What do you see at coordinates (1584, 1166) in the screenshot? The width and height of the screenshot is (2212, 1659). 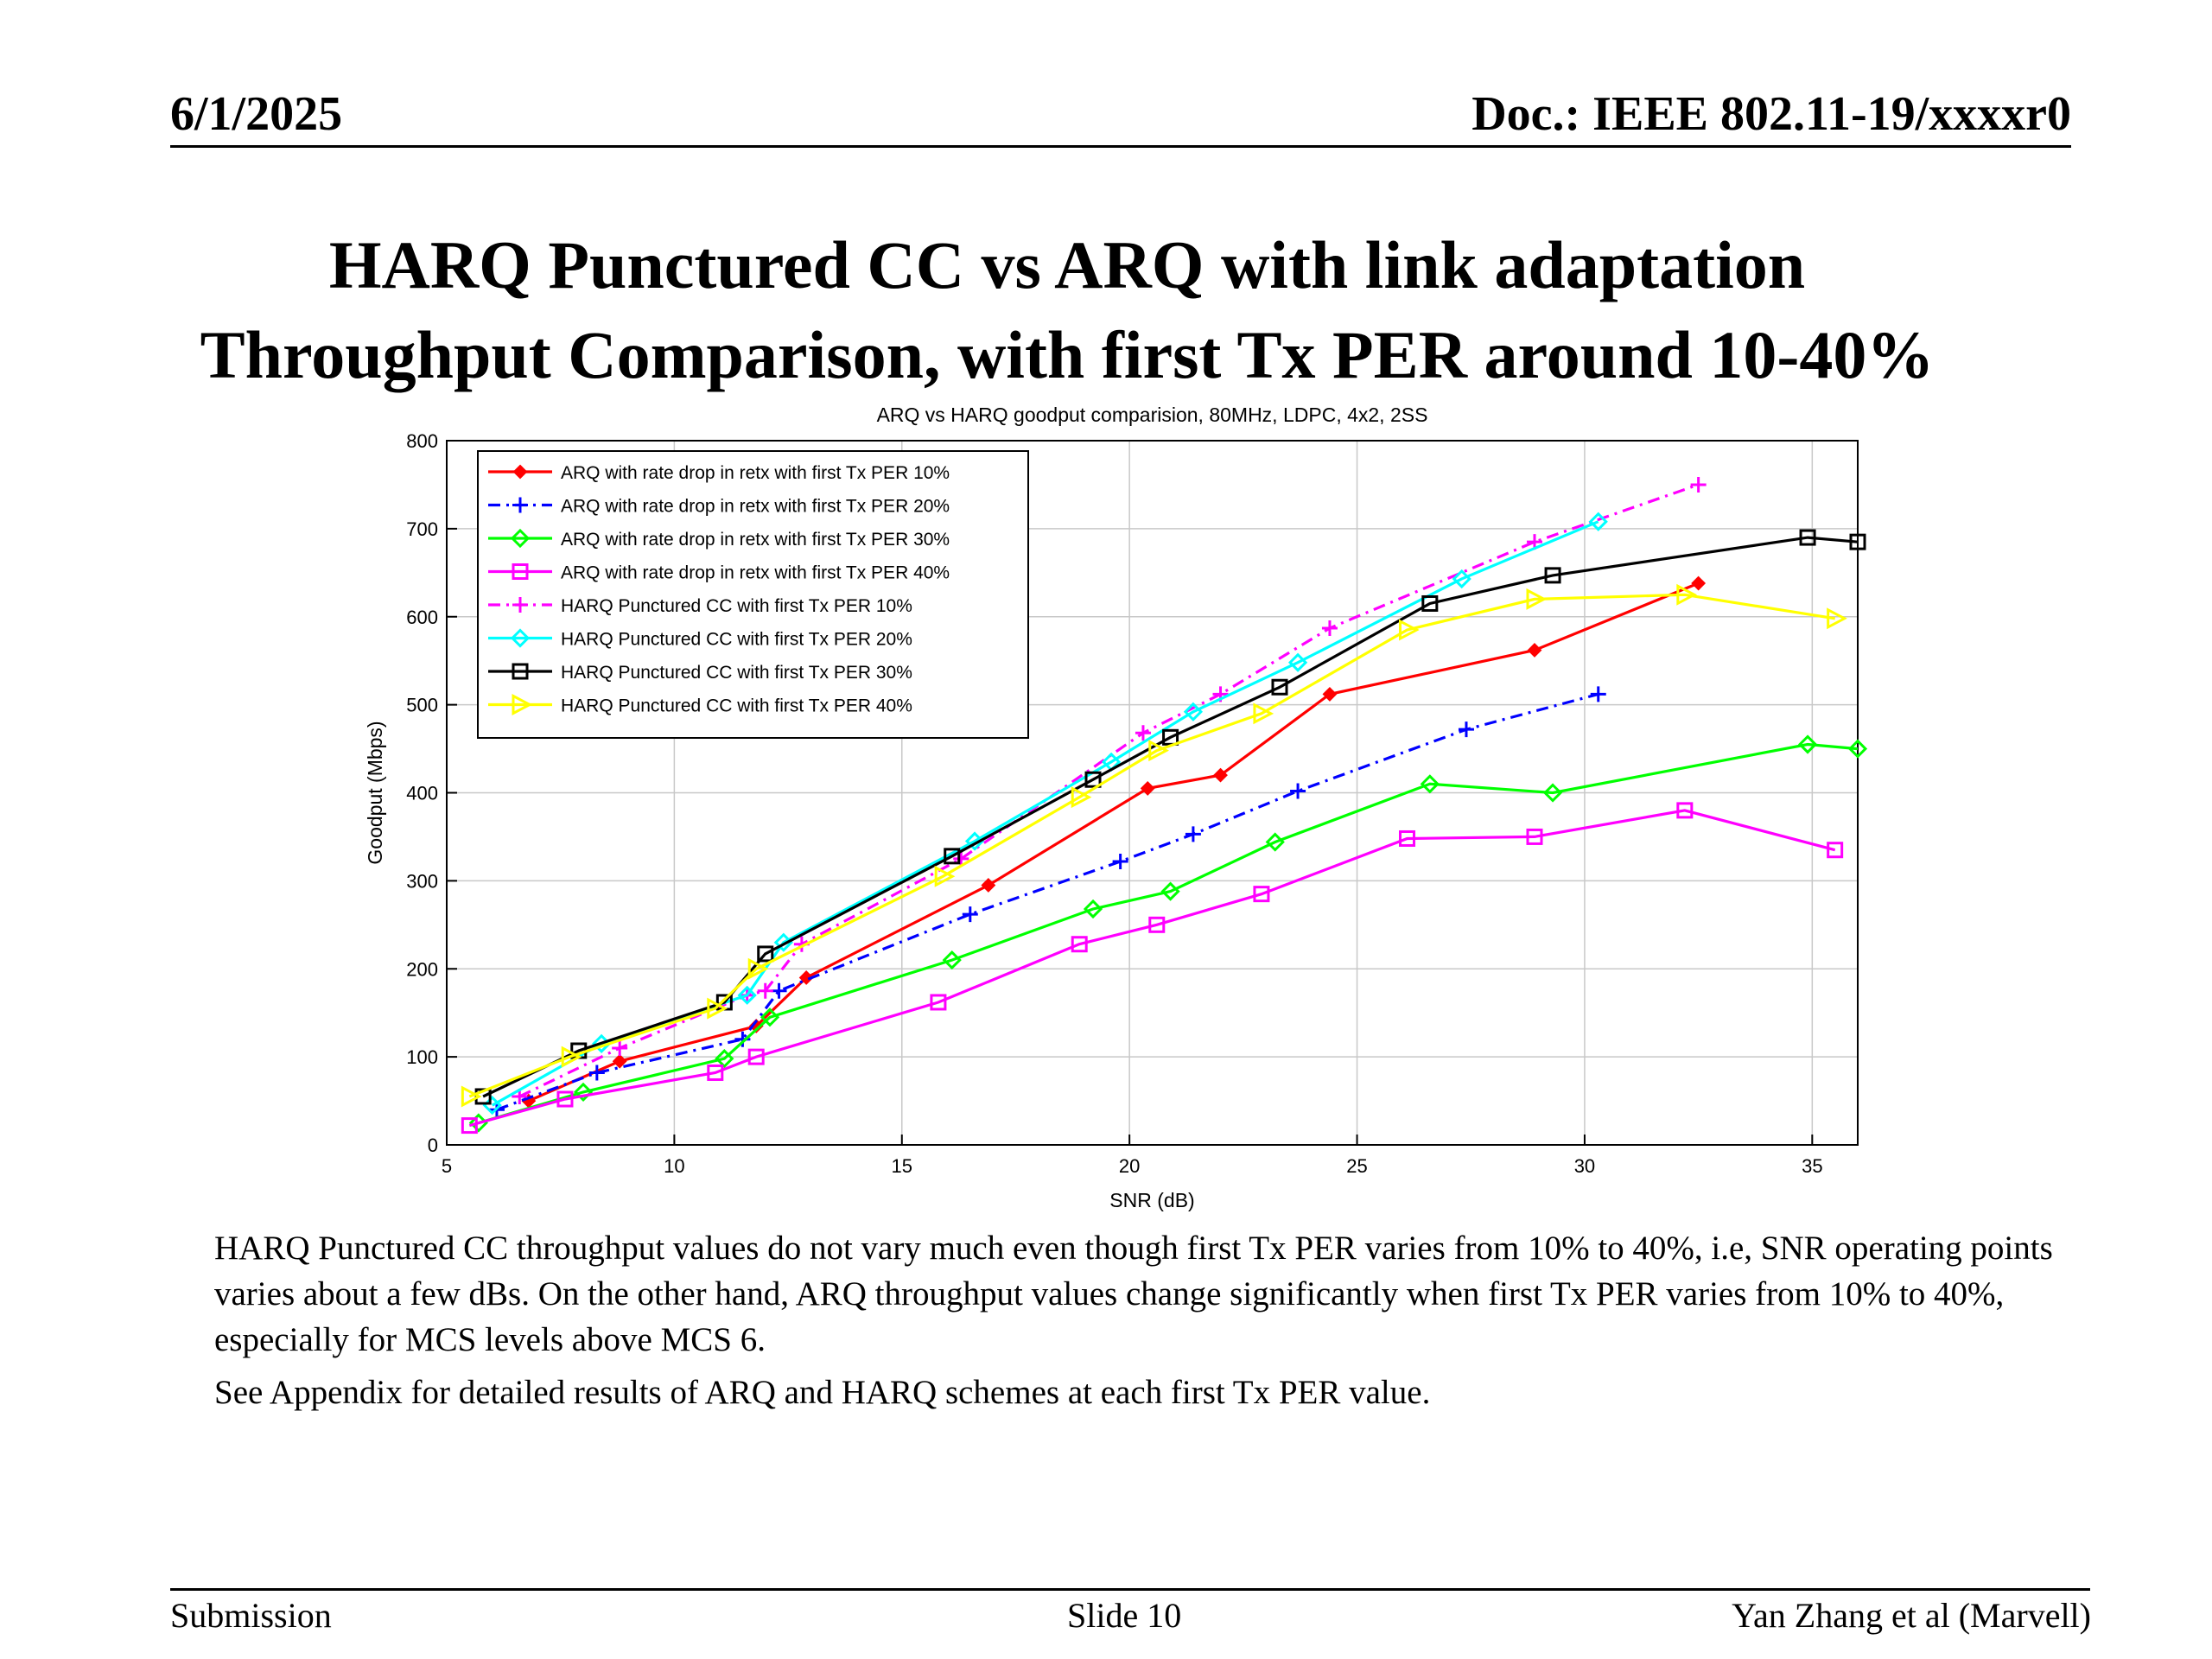 I see `x-tick-label: 30` at bounding box center [1584, 1166].